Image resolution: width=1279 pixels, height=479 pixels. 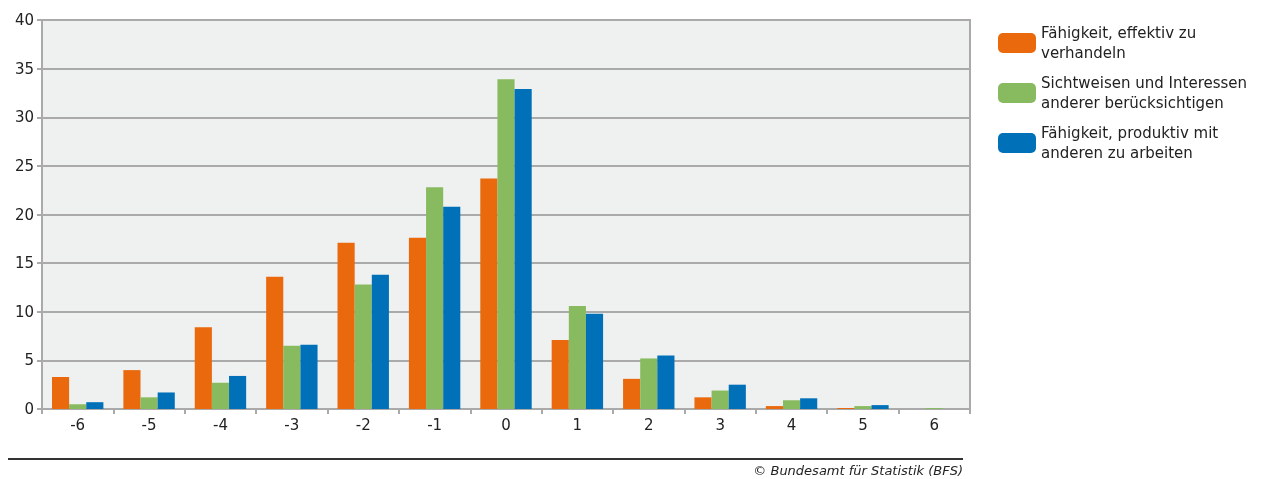 I want to click on x-tick-label: -4, so click(x=220, y=424).